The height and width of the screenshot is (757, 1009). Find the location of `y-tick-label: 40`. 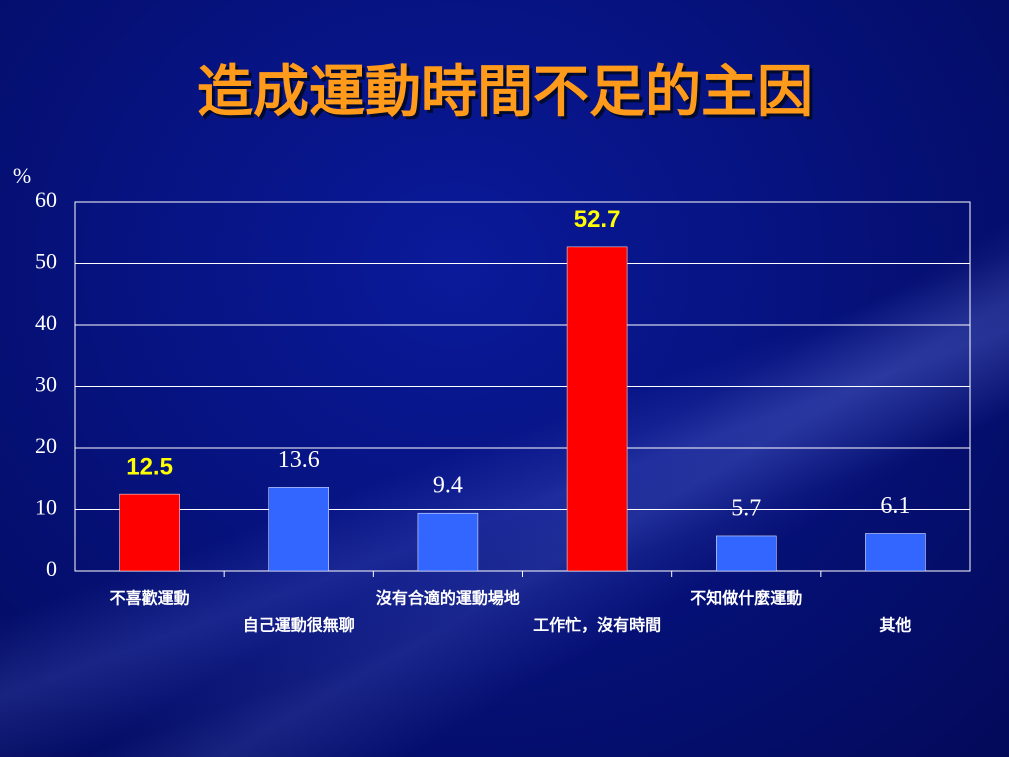

y-tick-label: 40 is located at coordinates (46, 322).